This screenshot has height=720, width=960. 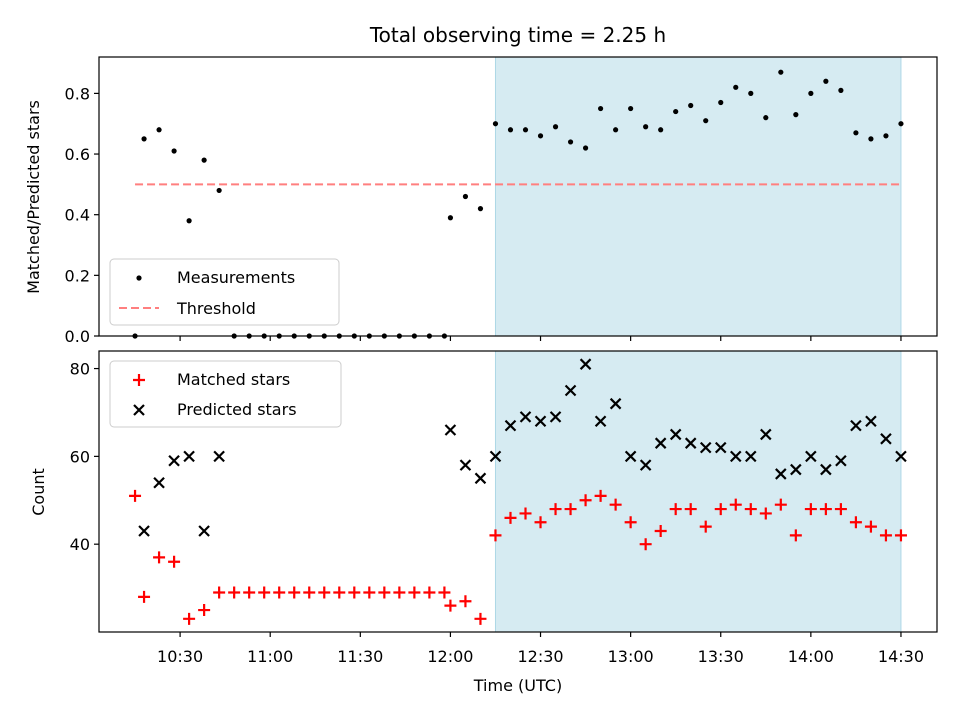 I want to click on x-tick-label: 13:00, so click(x=631, y=656).